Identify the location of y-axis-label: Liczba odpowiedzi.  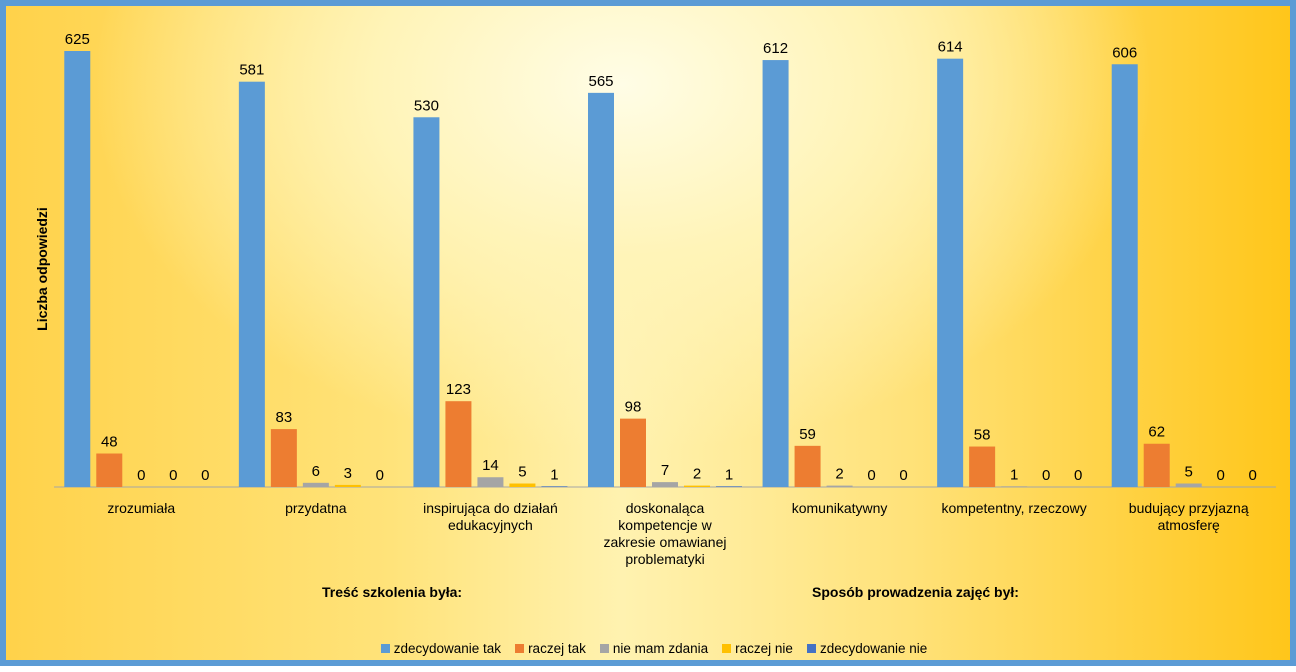
(42, 269).